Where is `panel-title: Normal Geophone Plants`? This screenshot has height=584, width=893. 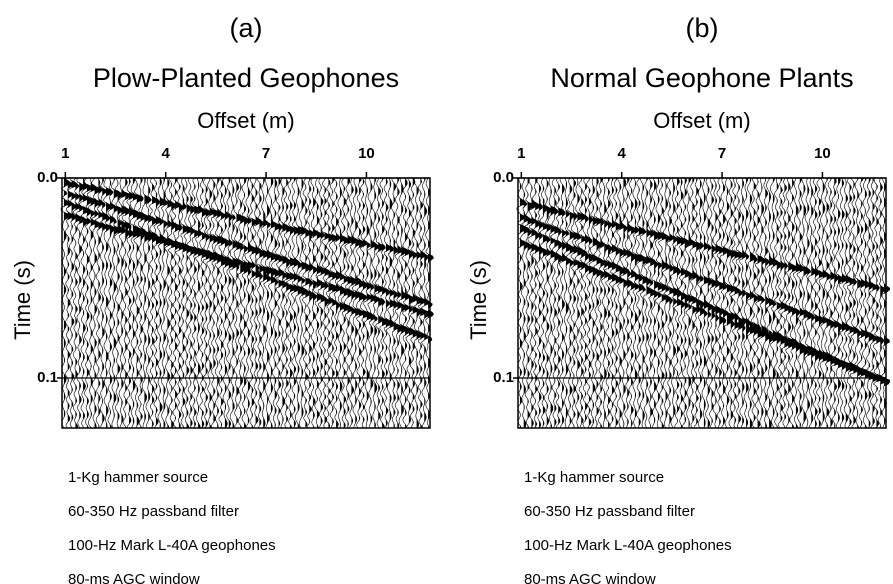
panel-title: Normal Geophone Plants is located at coordinates (701, 78).